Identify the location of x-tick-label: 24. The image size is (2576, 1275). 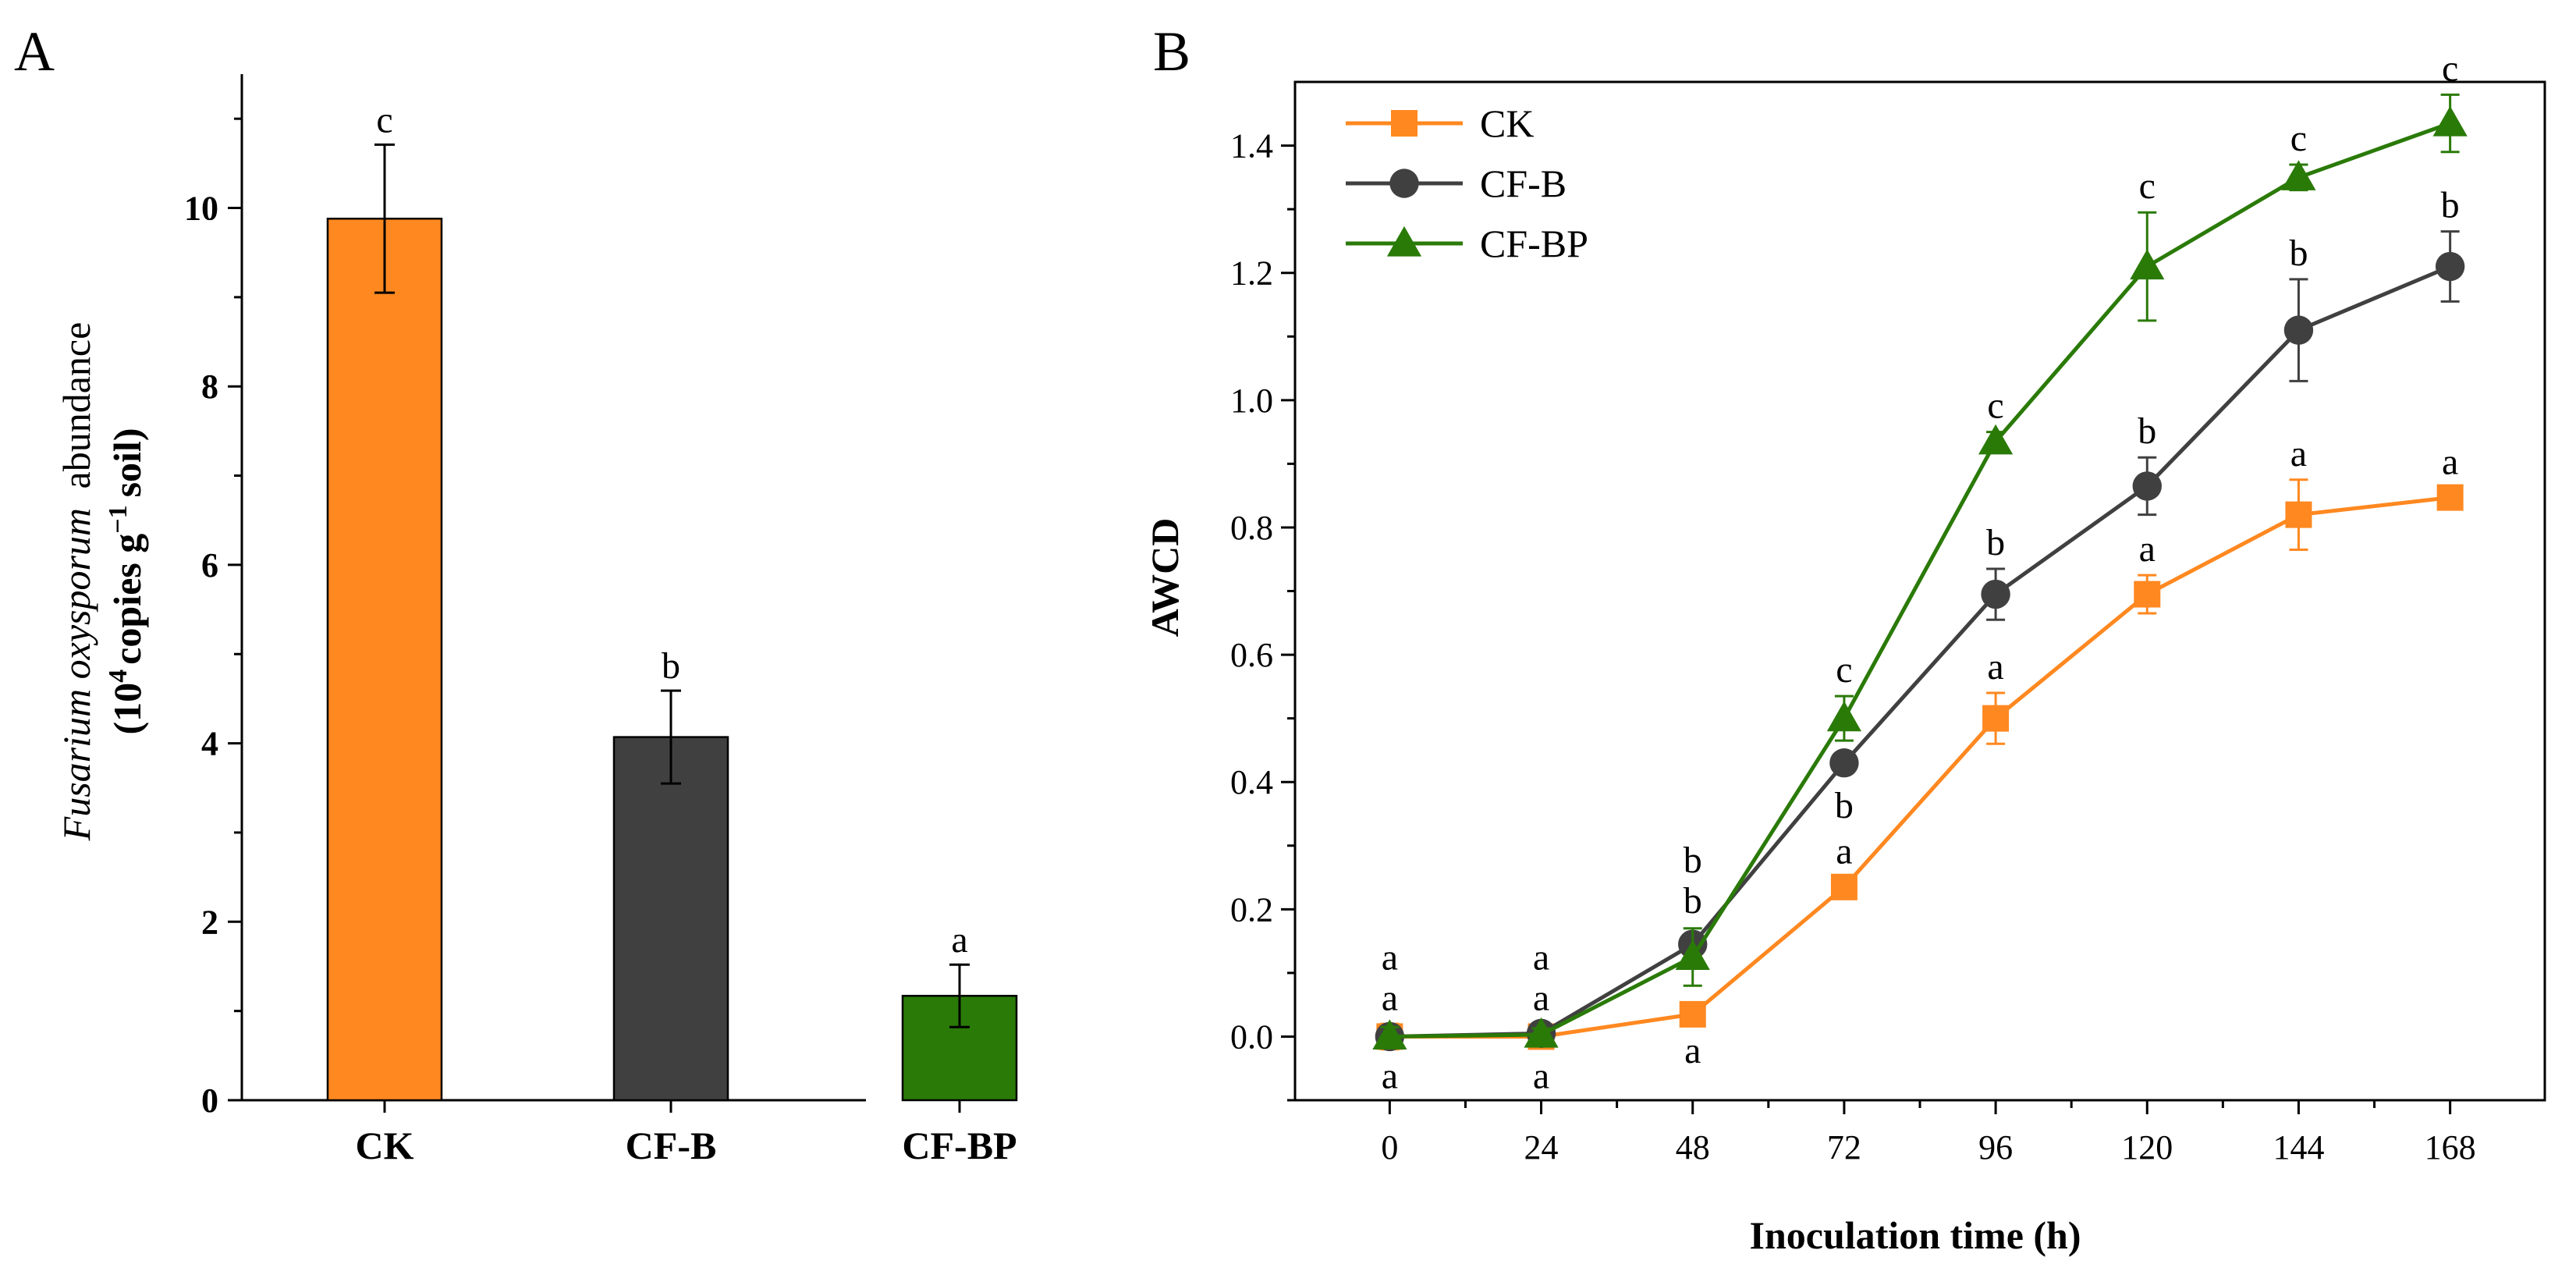
(1541, 1147).